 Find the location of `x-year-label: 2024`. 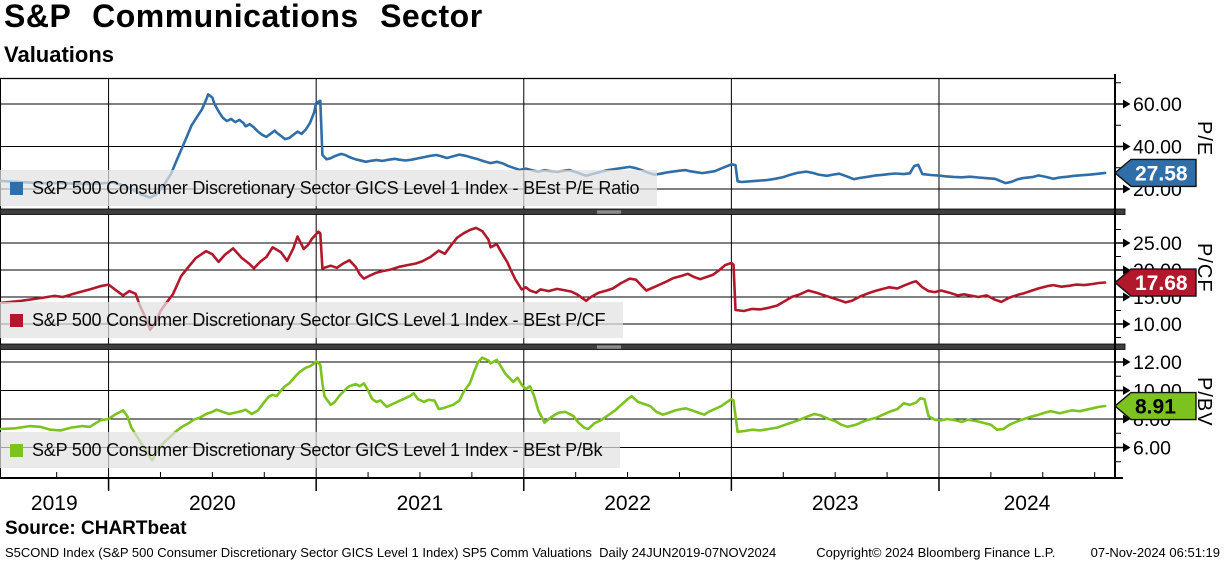

x-year-label: 2024 is located at coordinates (1027, 503).